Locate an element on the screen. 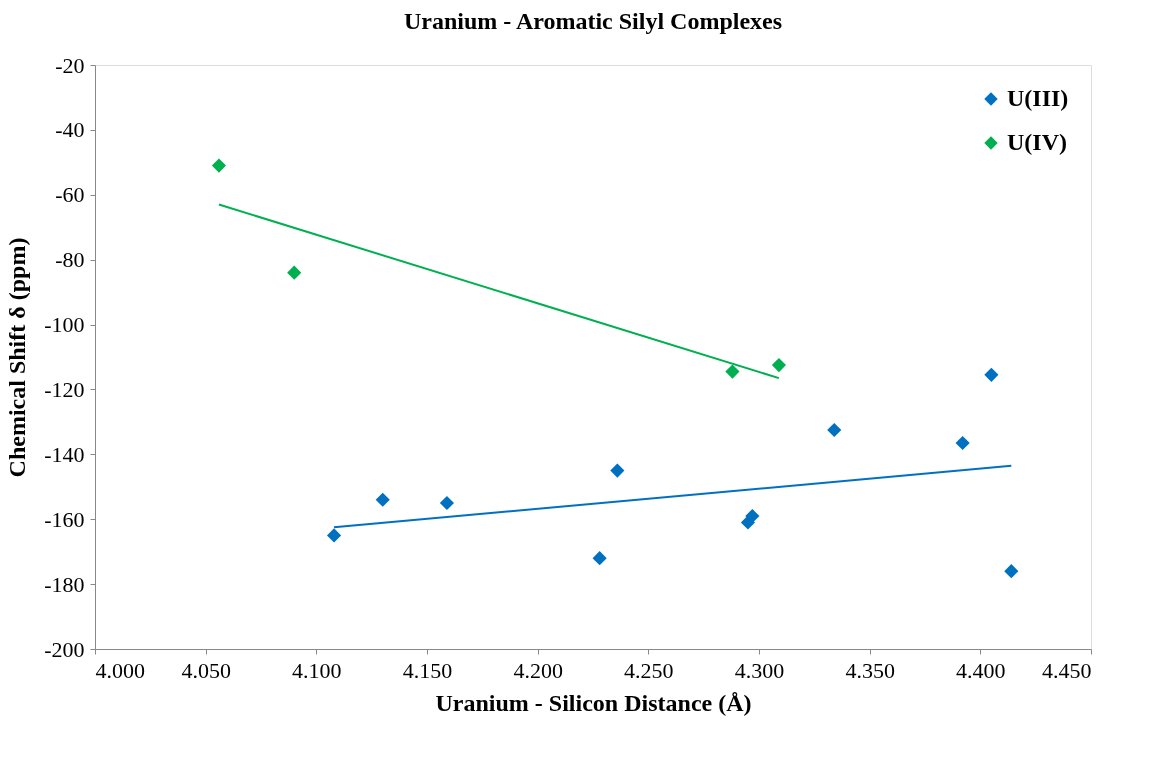  chart-title: Uranium - Aromatic Silyl Complexes is located at coordinates (593, 21).